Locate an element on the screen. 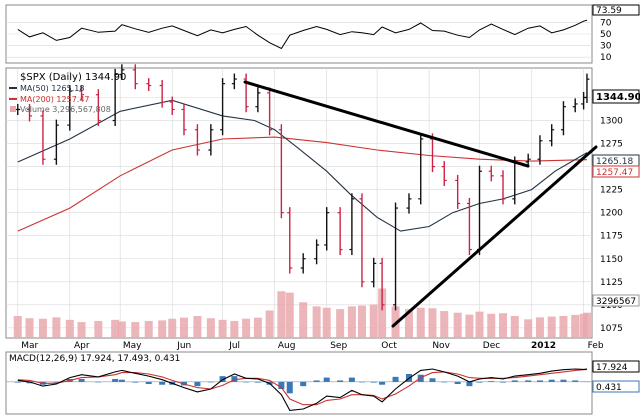 Image resolution: width=640 pixels, height=420 pixels. rsi-tick-label: 70 is located at coordinates (606, 23).